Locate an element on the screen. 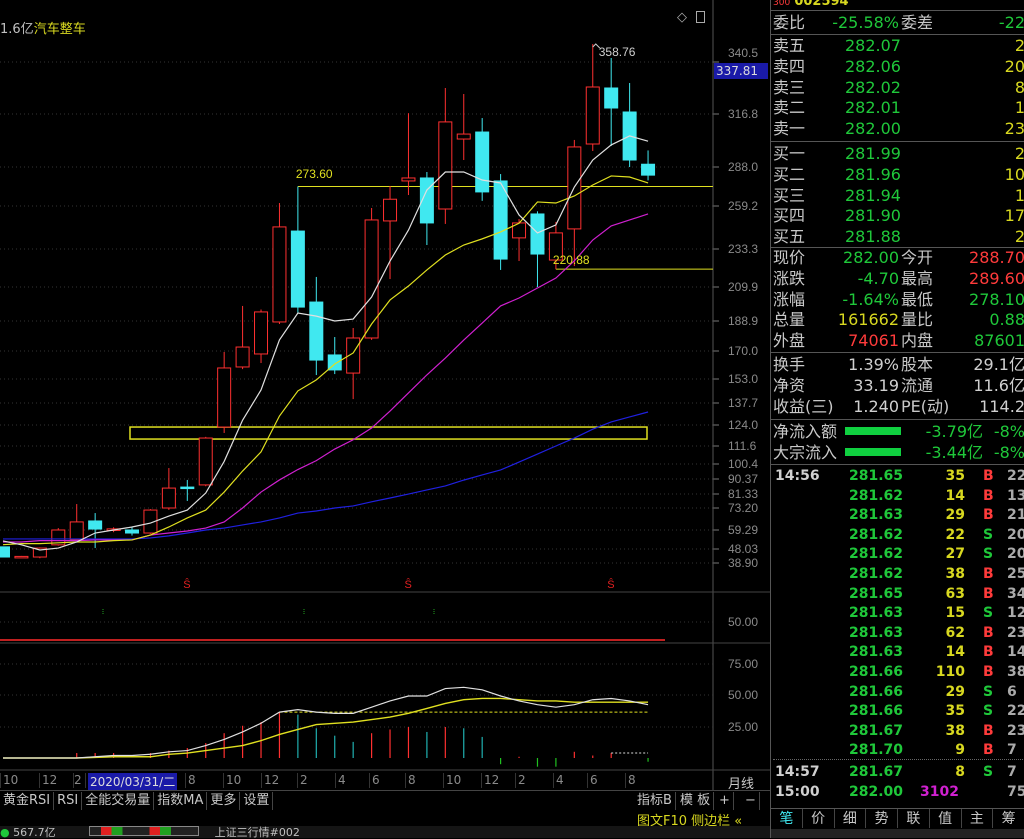 The width and height of the screenshot is (1024, 839). tab-2: 细 is located at coordinates (851, 818).